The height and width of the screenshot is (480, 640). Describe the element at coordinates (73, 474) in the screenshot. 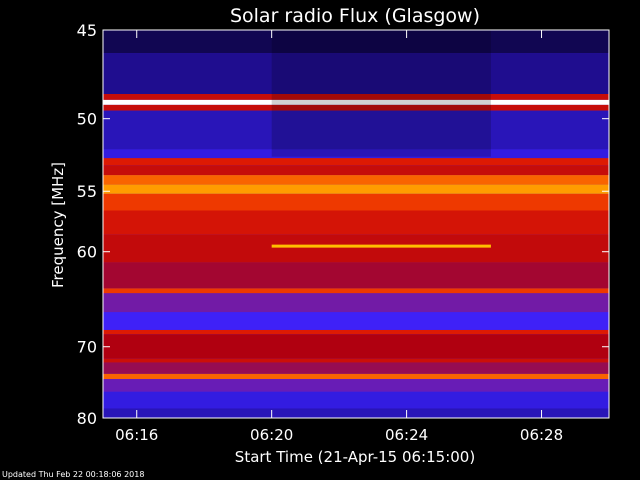

I see `updated-footer: Updated Thu Feb 22 00:18:06 2018` at that location.